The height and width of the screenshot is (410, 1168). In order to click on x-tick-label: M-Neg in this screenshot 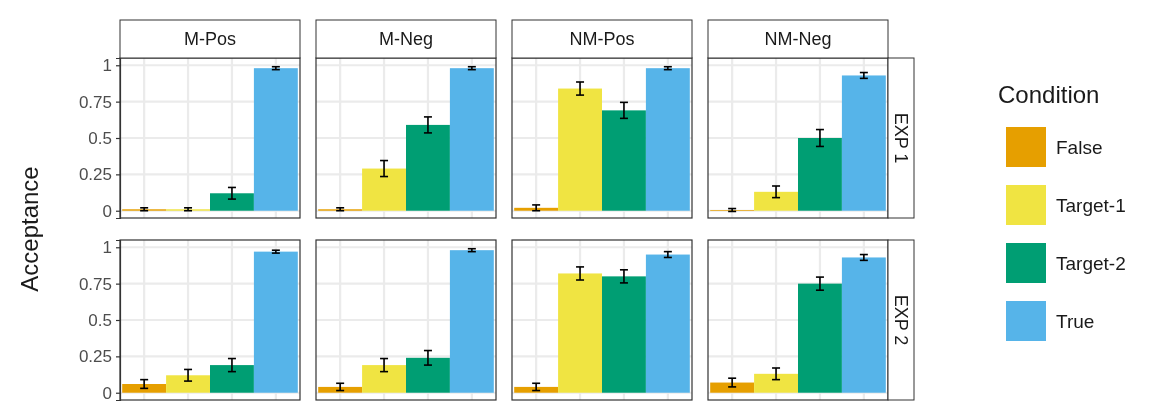, I will do `click(406, 39)`.